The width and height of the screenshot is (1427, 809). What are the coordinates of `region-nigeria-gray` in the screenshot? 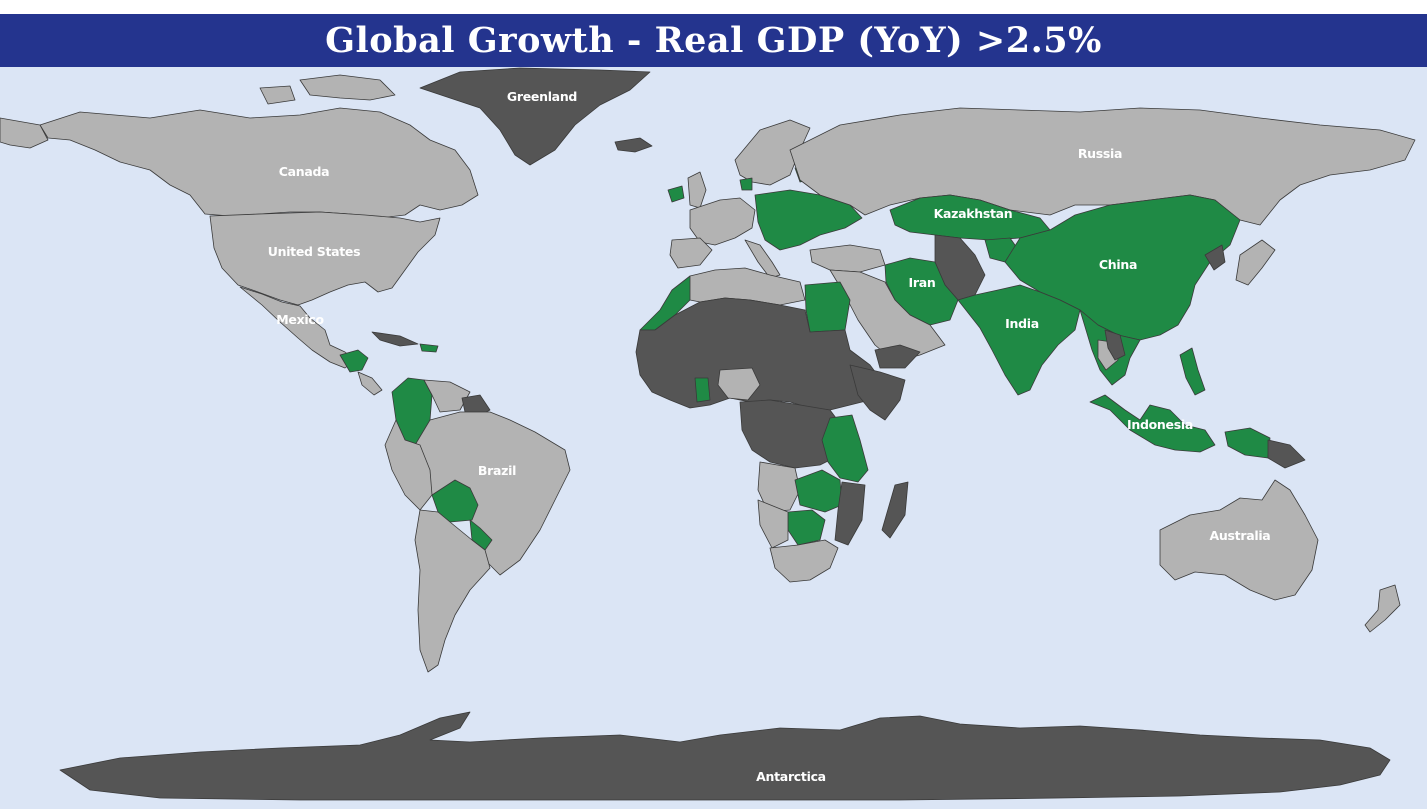 It's located at (739, 384).